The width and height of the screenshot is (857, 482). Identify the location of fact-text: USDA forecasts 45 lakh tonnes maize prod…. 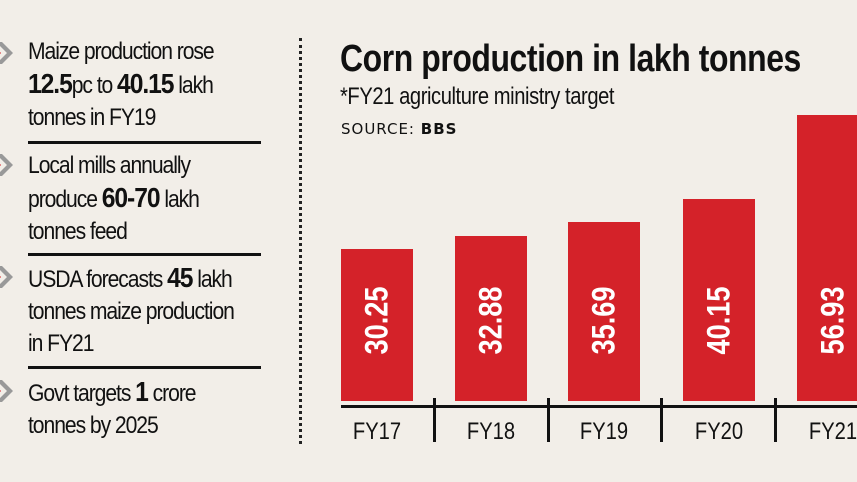
(131, 309).